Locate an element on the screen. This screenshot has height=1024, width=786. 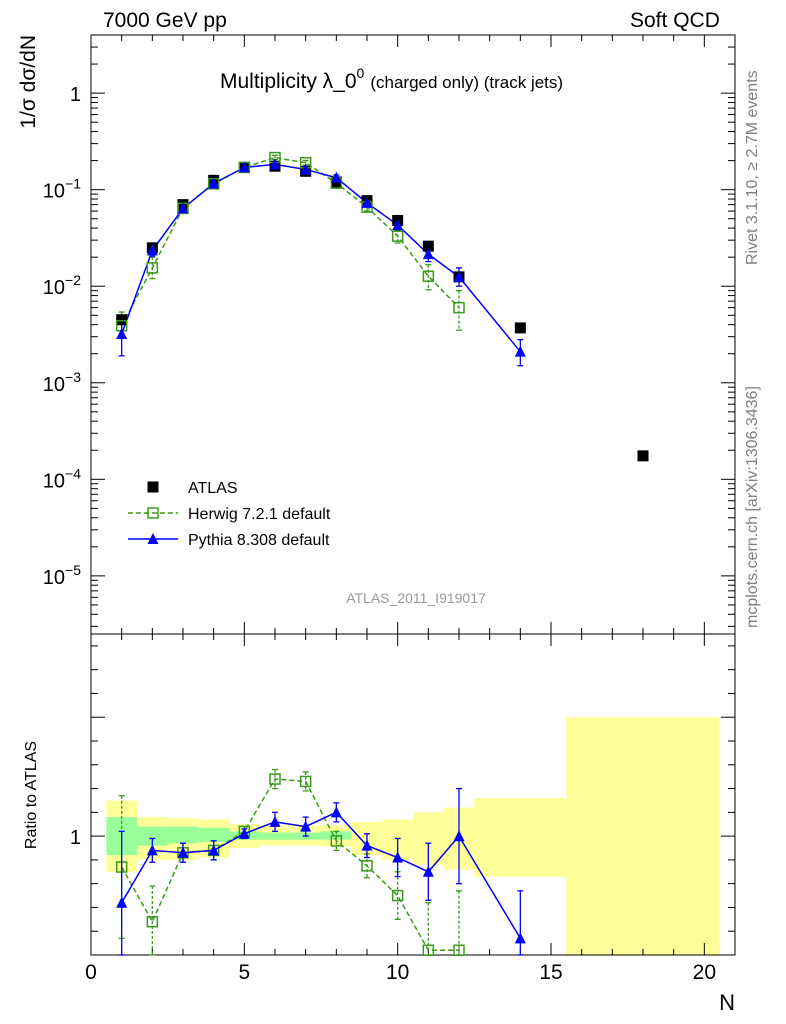
ratio-herwig-line is located at coordinates (290, 864).